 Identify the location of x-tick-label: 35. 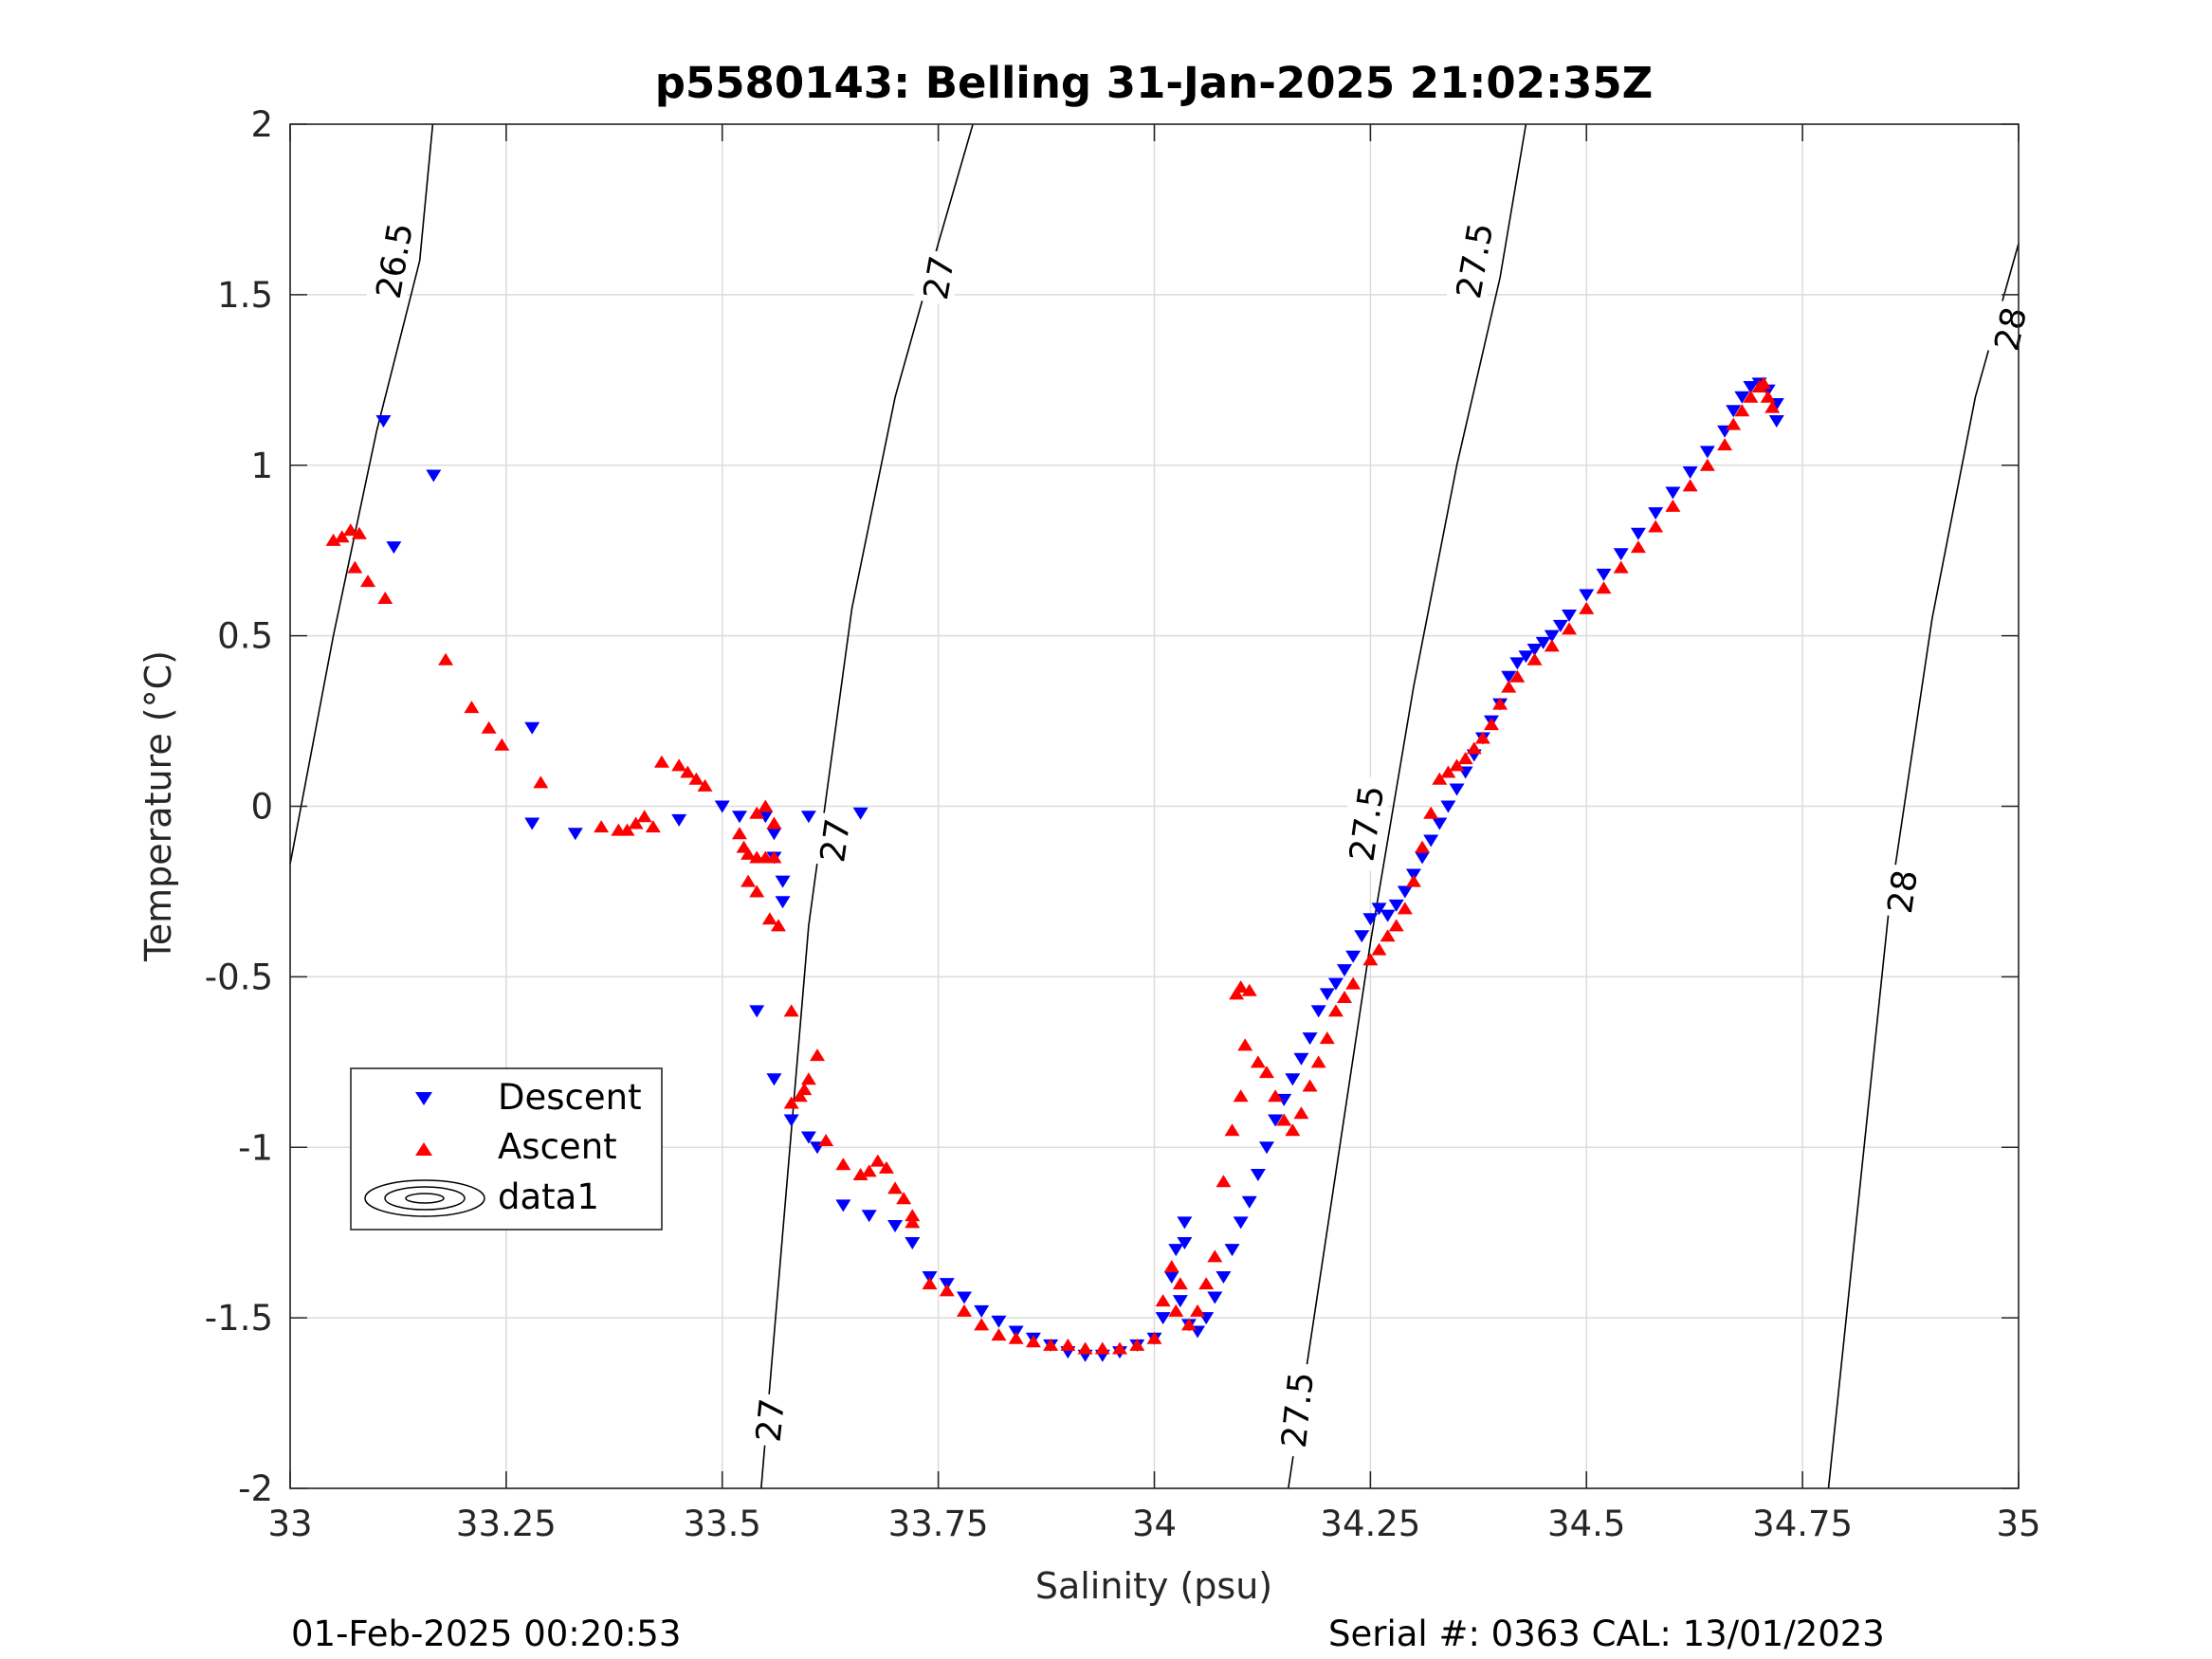
(2018, 1524).